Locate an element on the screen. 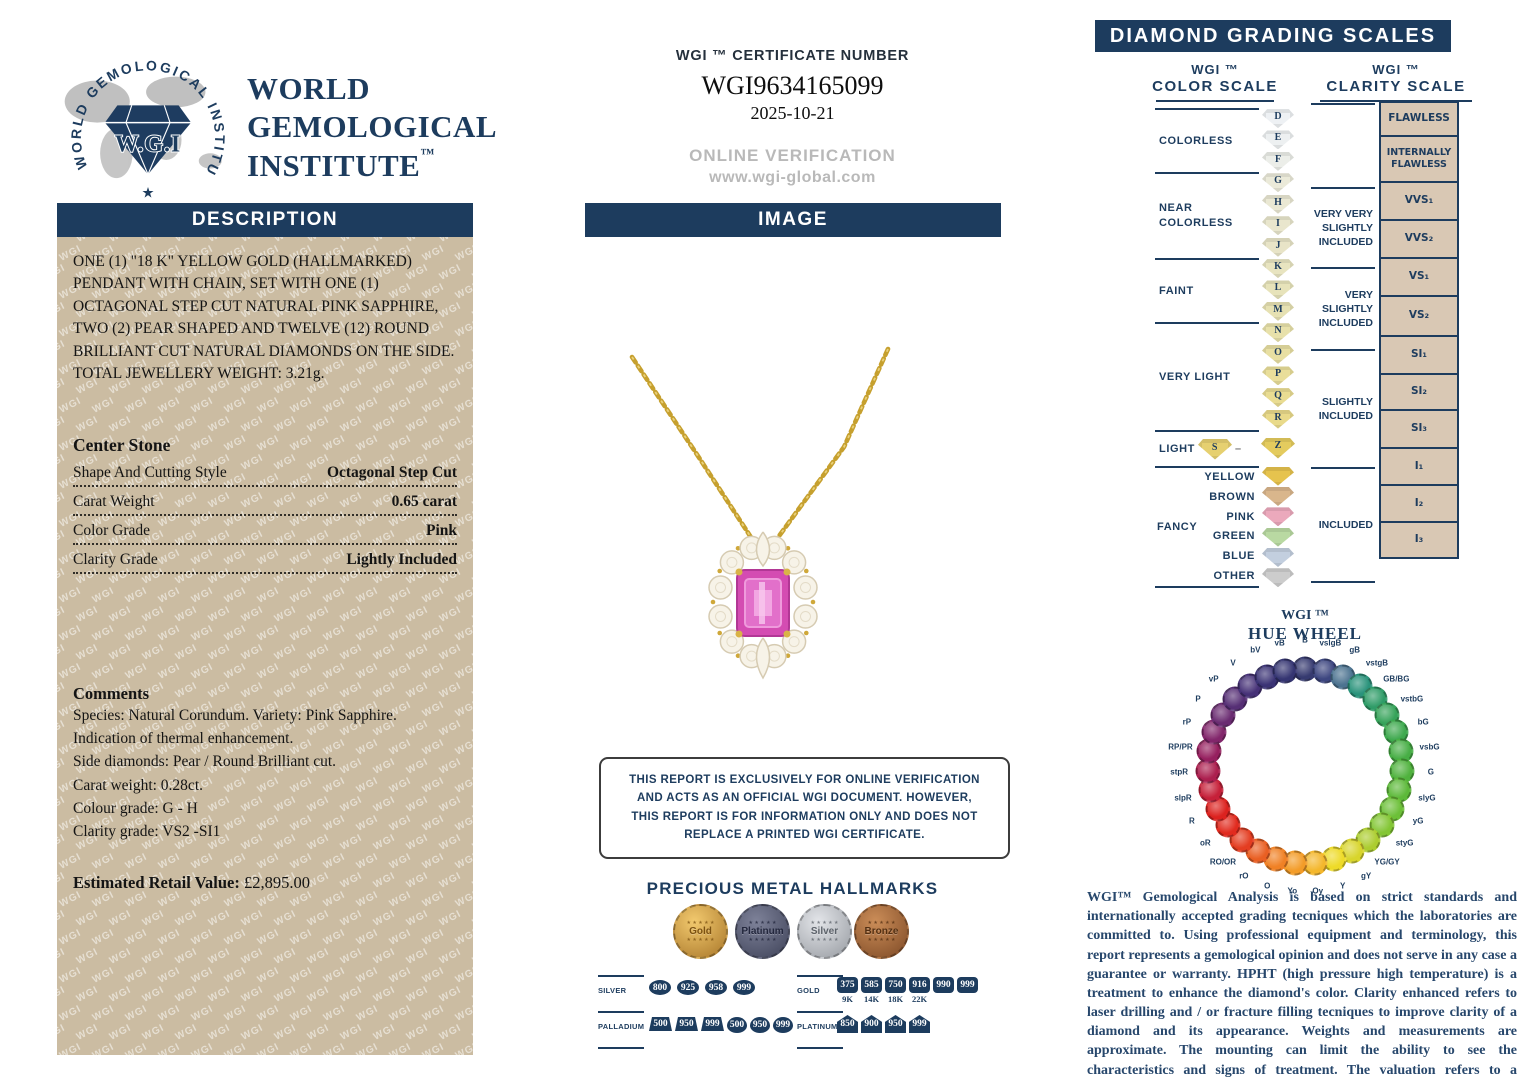 This screenshot has width=1526, height=1080. wgi-logo-icon: WORLD GEMOLOGICAL INSTITUTE W.G.I ★ is located at coordinates (141, 123).